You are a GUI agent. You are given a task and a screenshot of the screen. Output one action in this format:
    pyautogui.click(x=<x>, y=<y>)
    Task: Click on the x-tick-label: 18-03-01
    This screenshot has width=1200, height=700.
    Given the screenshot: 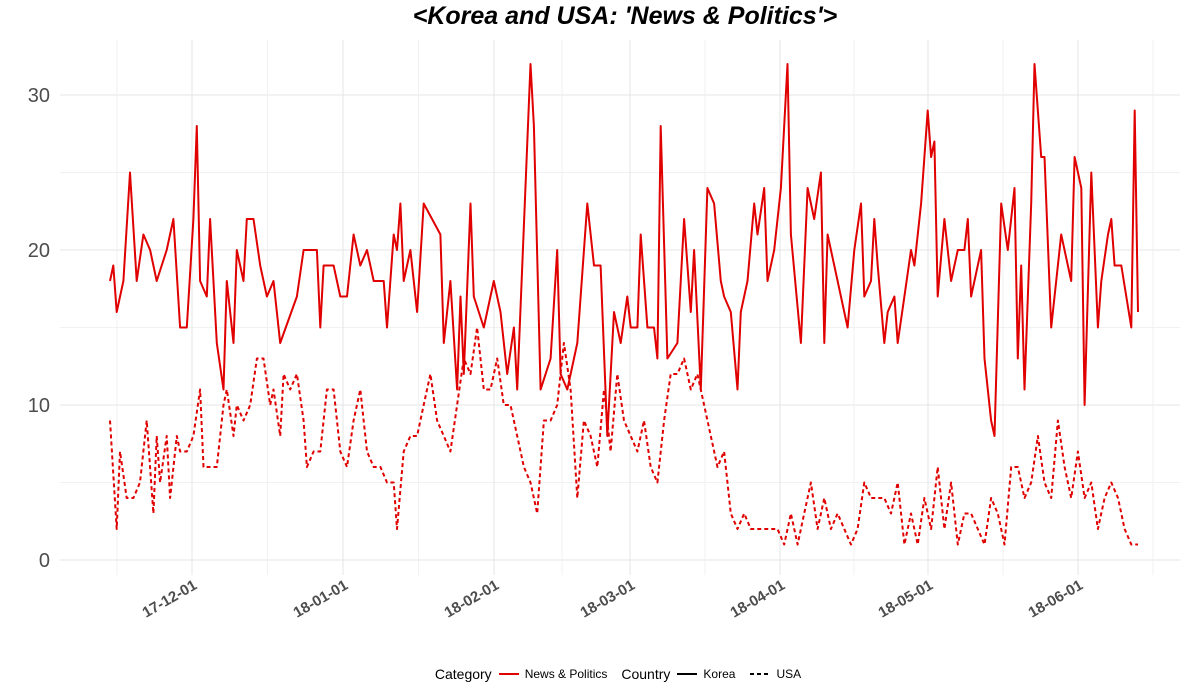 What is the action you would take?
    pyautogui.click(x=607, y=599)
    